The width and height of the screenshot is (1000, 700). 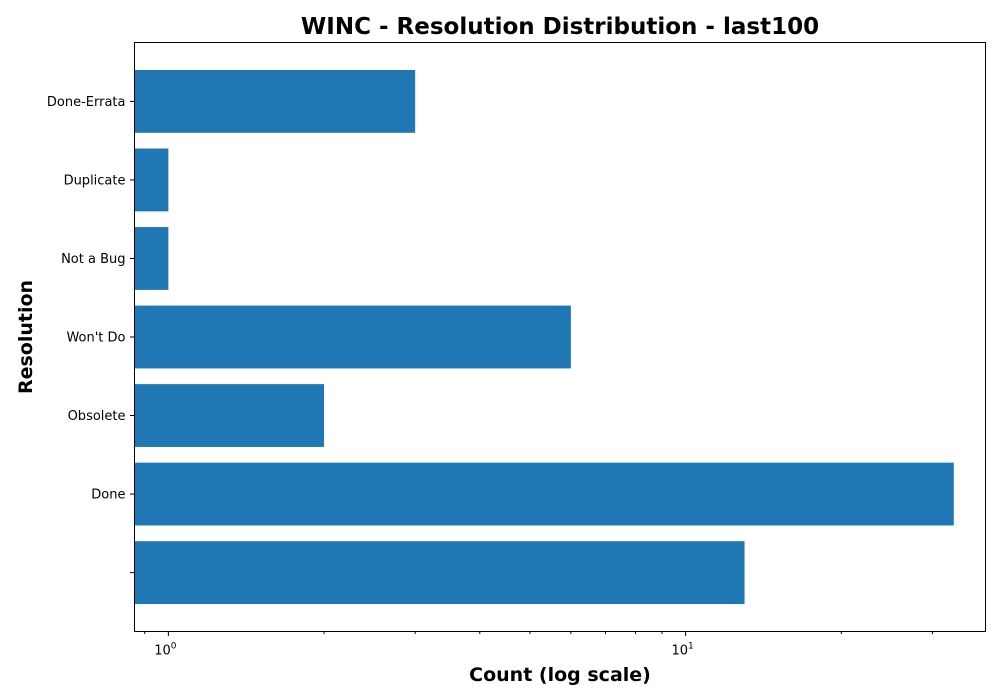 What do you see at coordinates (86, 102) in the screenshot?
I see `y-tick-label: Done-Errata` at bounding box center [86, 102].